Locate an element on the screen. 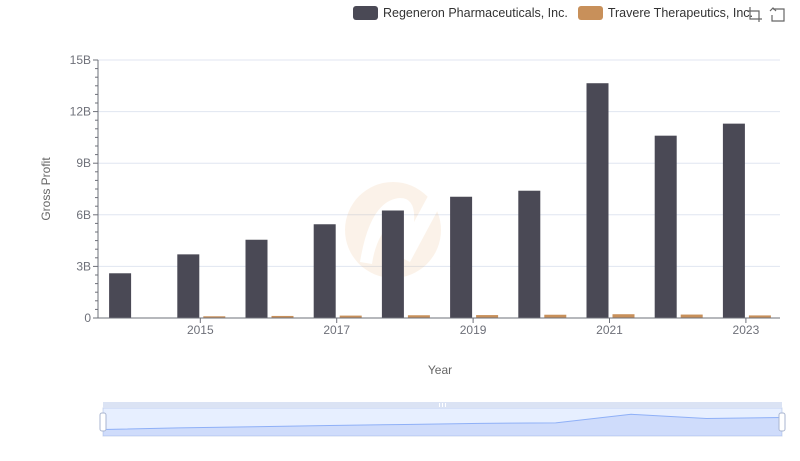 This screenshot has width=800, height=461. y-tick-label: 0 is located at coordinates (87, 318).